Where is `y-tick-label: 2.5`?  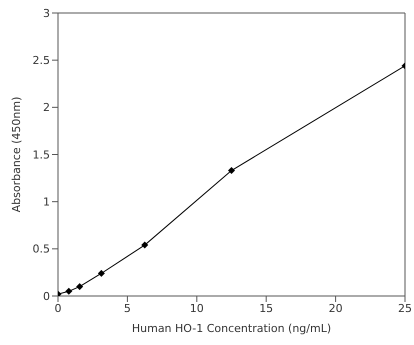 y-tick-label: 2.5 is located at coordinates (41, 61).